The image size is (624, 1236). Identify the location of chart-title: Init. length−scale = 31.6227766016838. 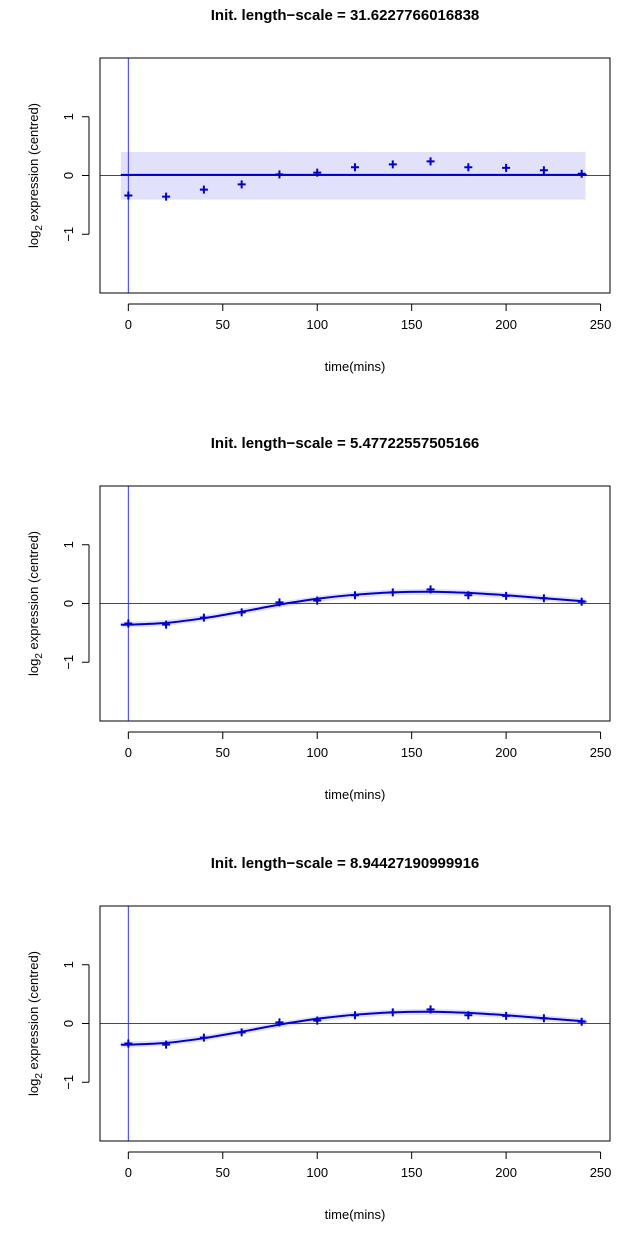
(345, 15).